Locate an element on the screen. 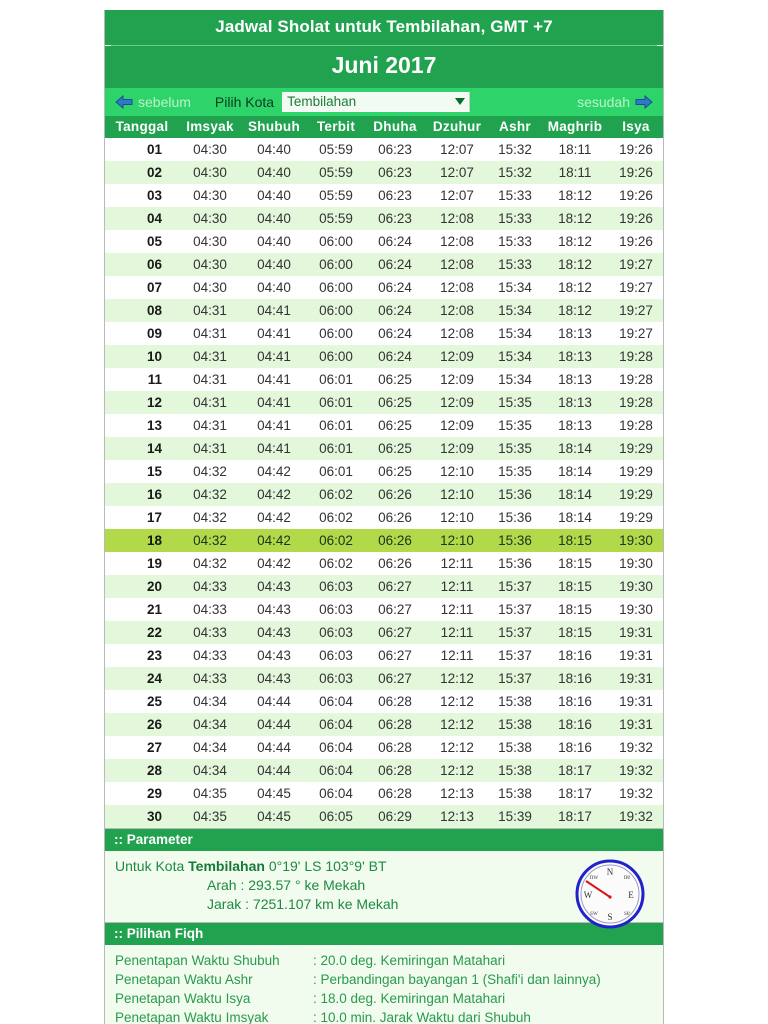 The width and height of the screenshot is (768, 1024). cell-dhuha: 06:29 is located at coordinates (395, 816).